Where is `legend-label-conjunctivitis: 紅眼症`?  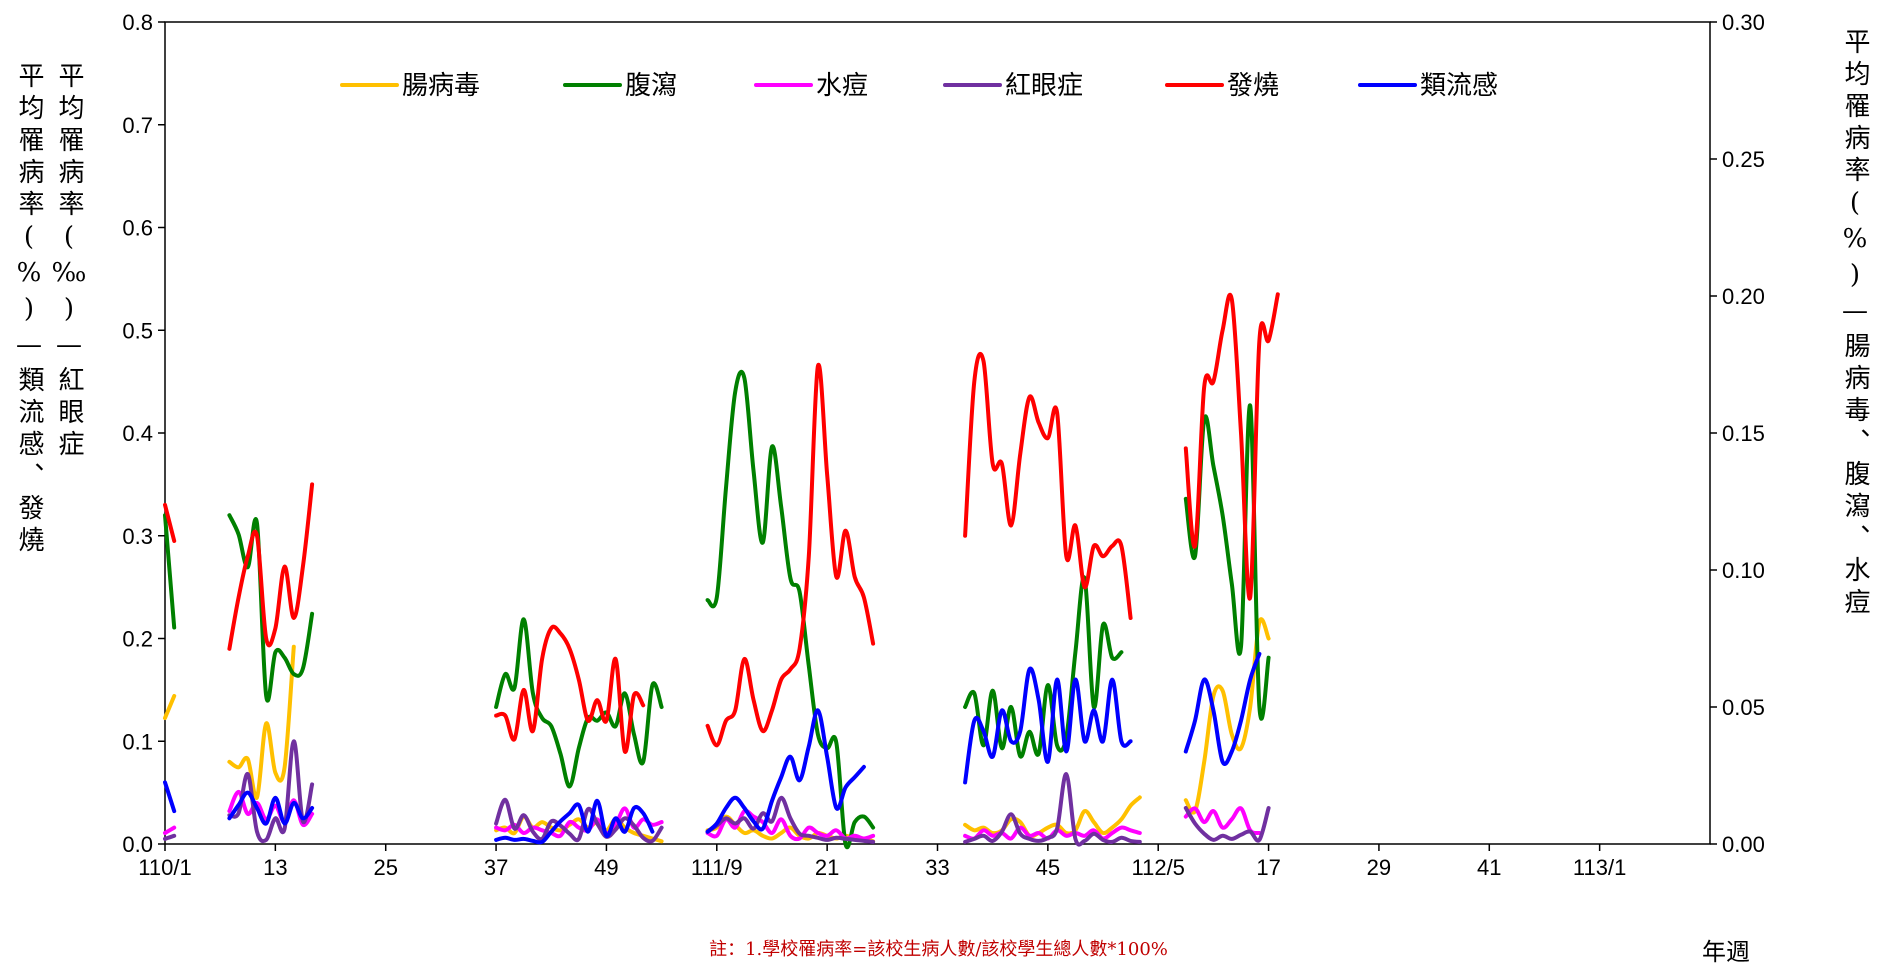
legend-label-conjunctivitis: 紅眼症 is located at coordinates (1044, 86).